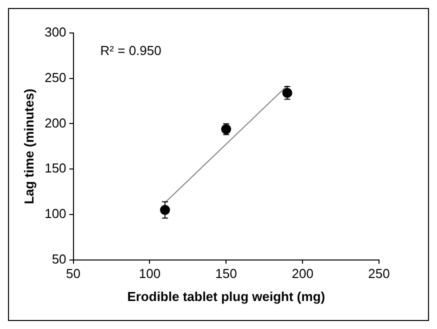  I want to click on x-tick-label: 100, so click(149, 274).